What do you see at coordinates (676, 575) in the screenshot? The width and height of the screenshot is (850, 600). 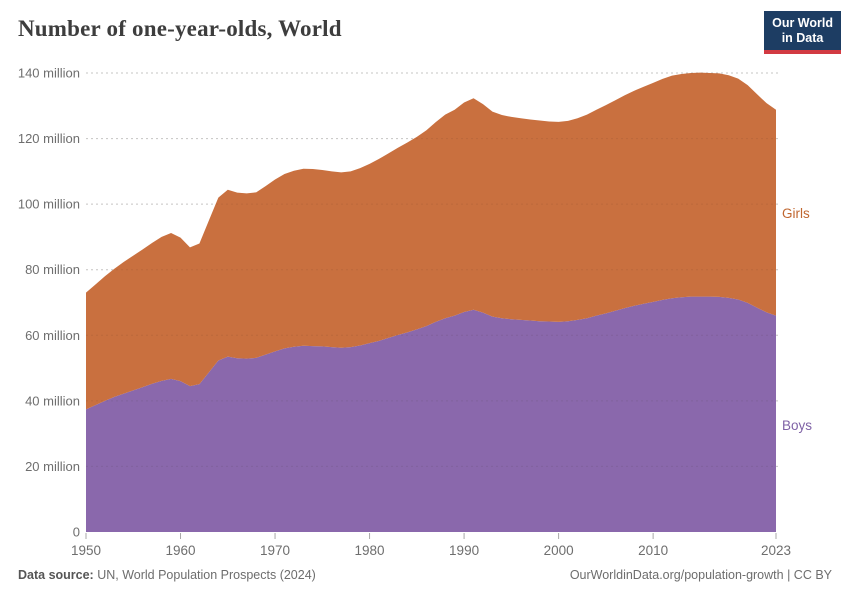 I see `owid-url-link: OurWorldinData.org/population-growth` at bounding box center [676, 575].